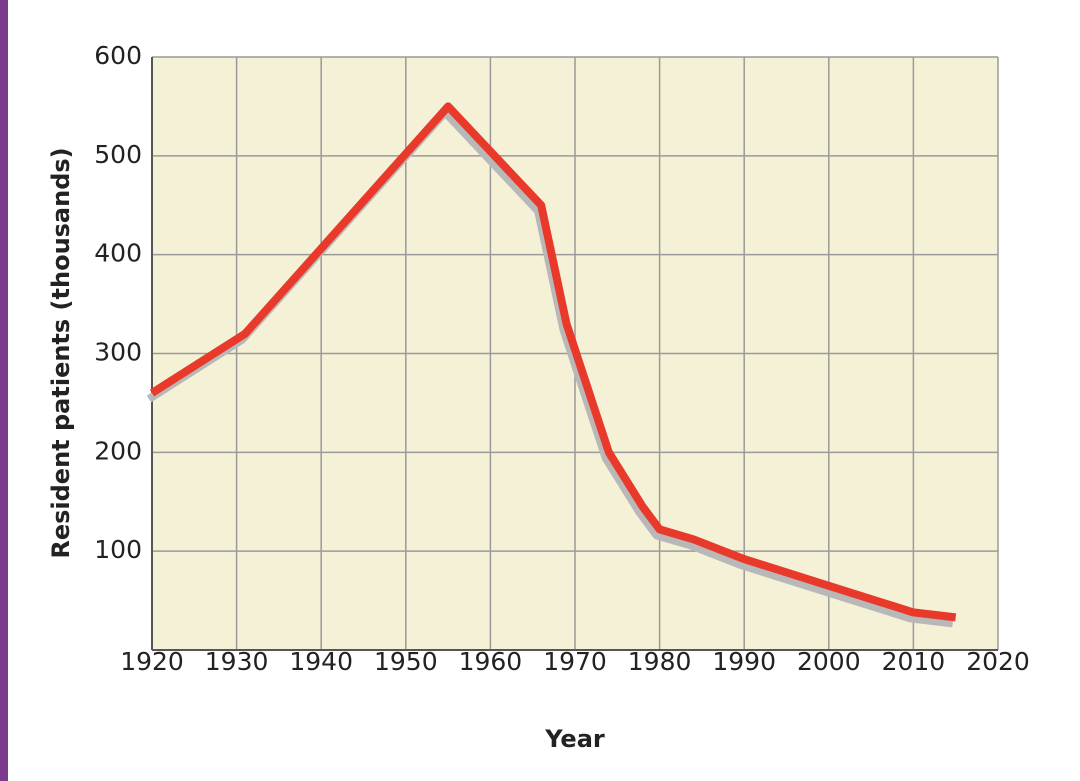 This screenshot has height=781, width=1080. Describe the element at coordinates (914, 661) in the screenshot. I see `x-tick-label: 2010` at that location.